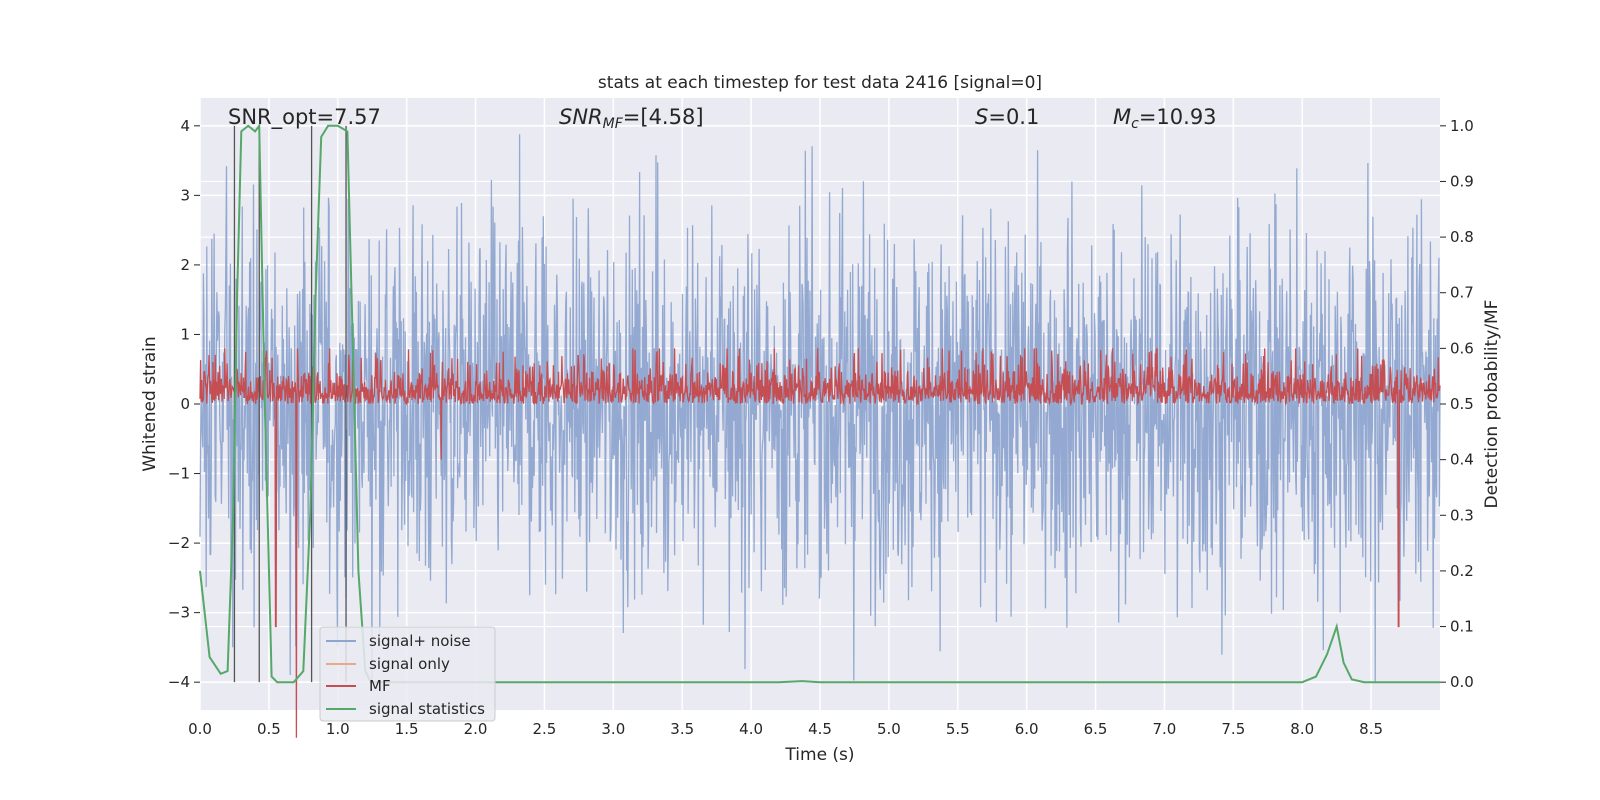 The width and height of the screenshot is (1600, 800). What do you see at coordinates (1462, 460) in the screenshot?
I see `y-right-tick-label: 0.4` at bounding box center [1462, 460].